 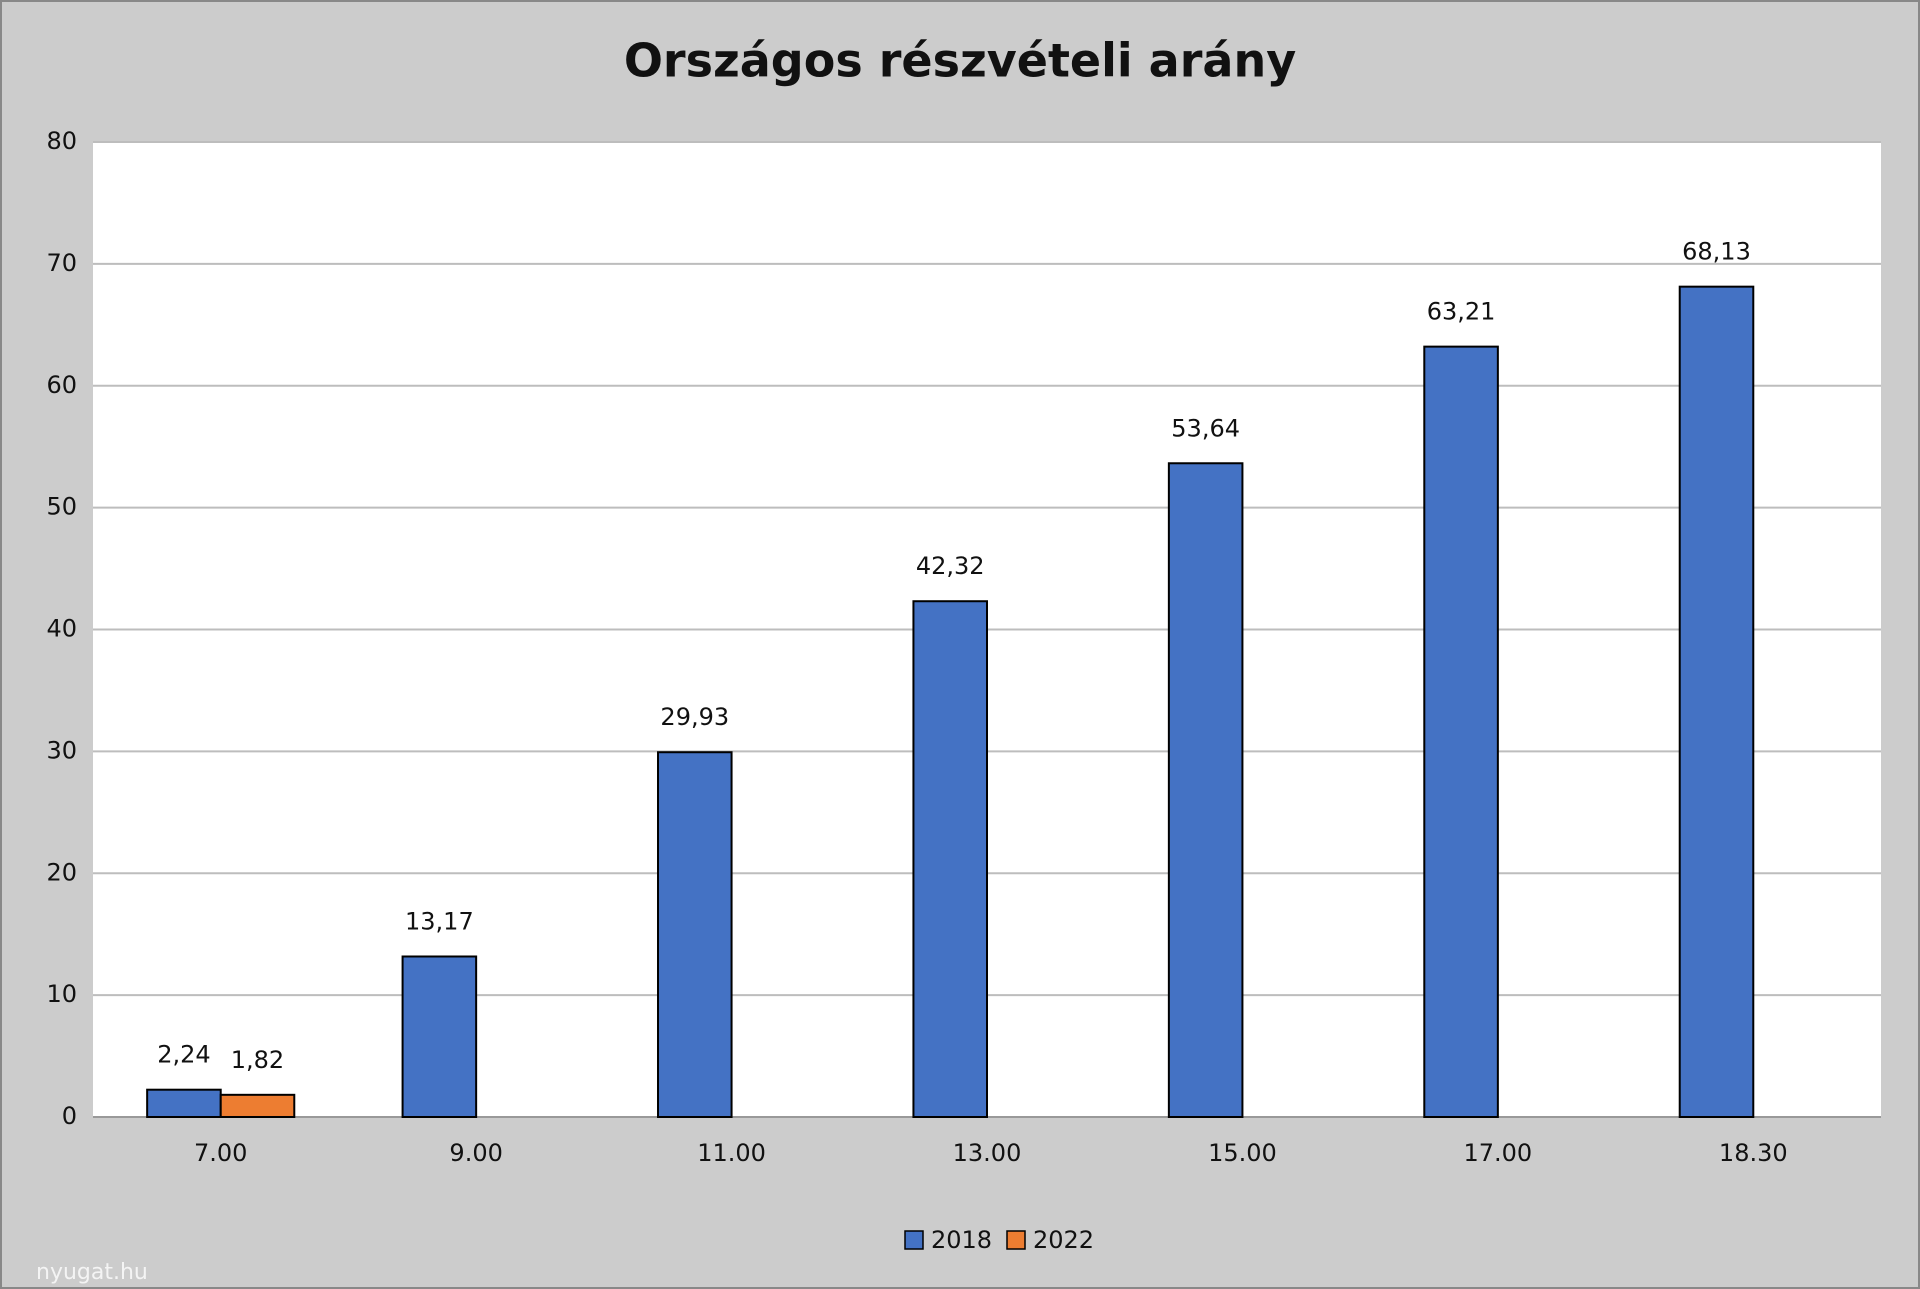 What do you see at coordinates (61, 872) in the screenshot?
I see `y-tick-label: 20` at bounding box center [61, 872].